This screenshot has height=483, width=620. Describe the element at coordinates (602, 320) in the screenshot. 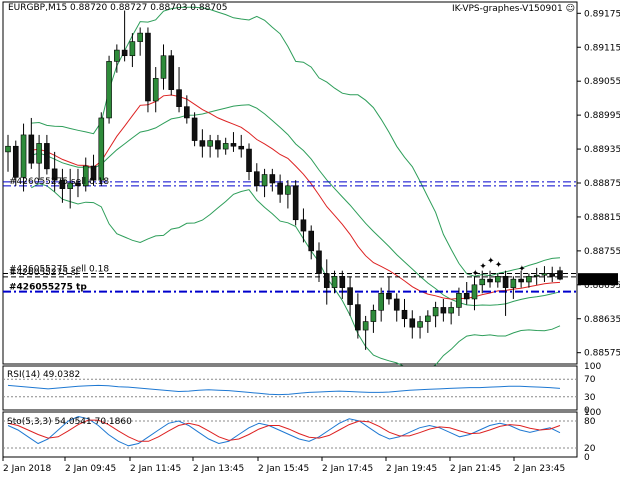

I see `y-tick-label: 0.88635` at that location.